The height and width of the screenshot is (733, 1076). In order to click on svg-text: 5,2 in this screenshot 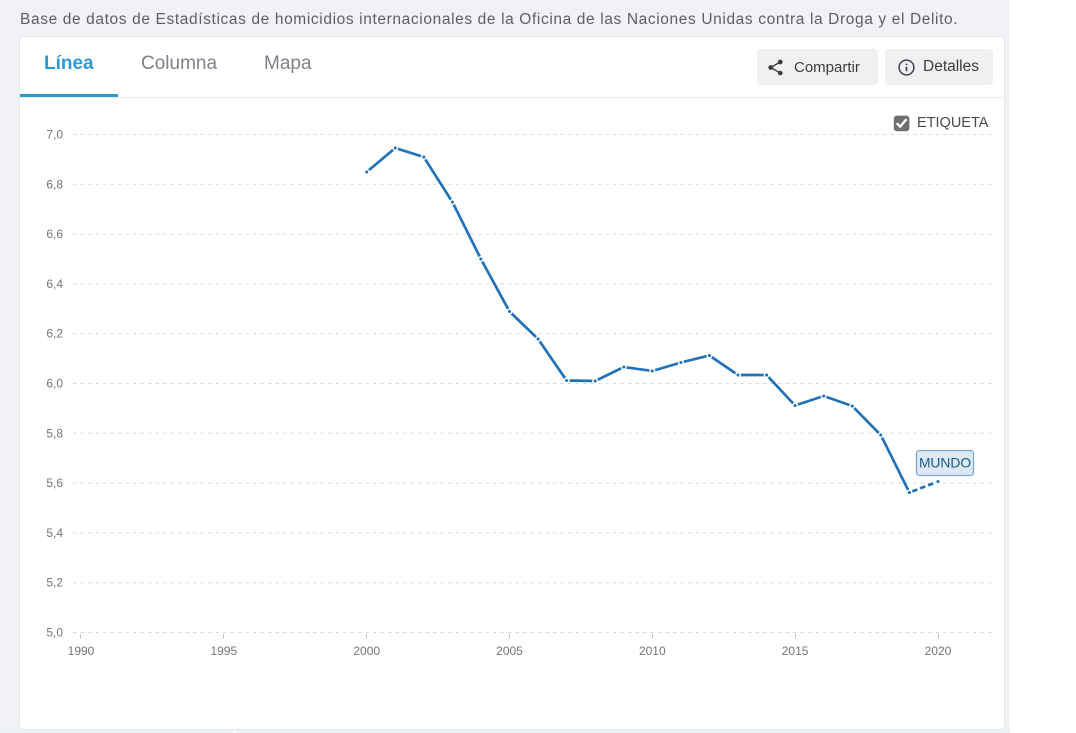, I will do `click(54, 583)`.